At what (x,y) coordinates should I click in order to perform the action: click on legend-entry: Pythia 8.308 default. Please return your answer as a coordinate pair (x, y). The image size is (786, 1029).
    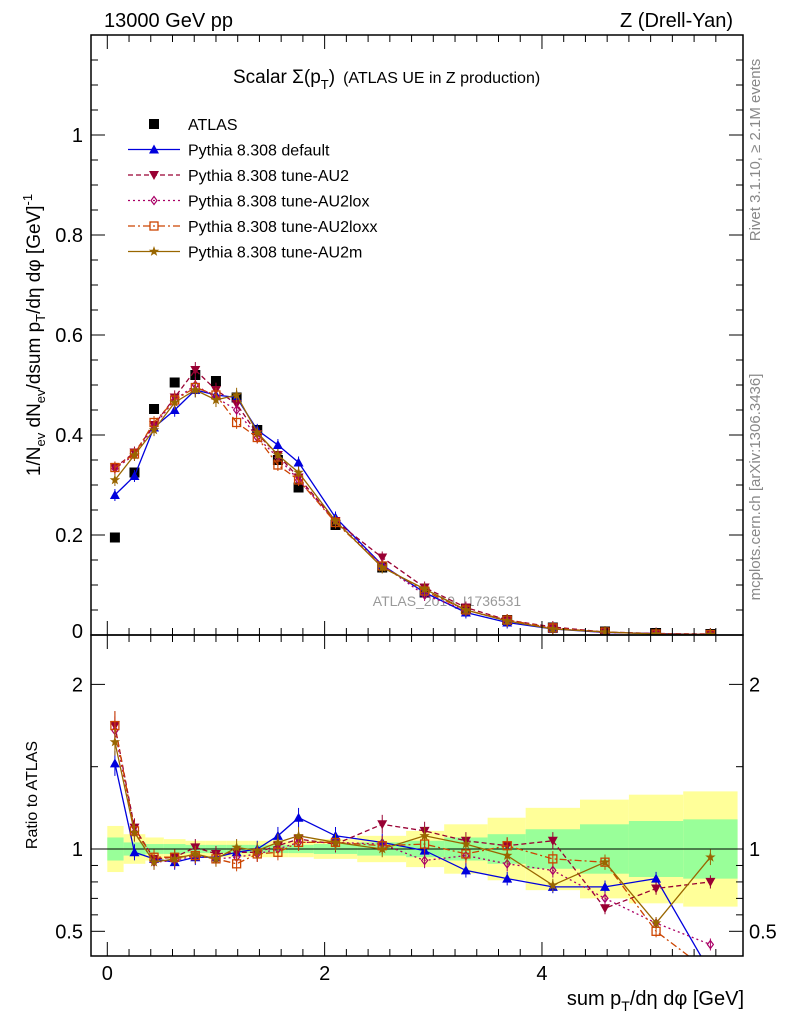
    Looking at the image, I should click on (229, 151).